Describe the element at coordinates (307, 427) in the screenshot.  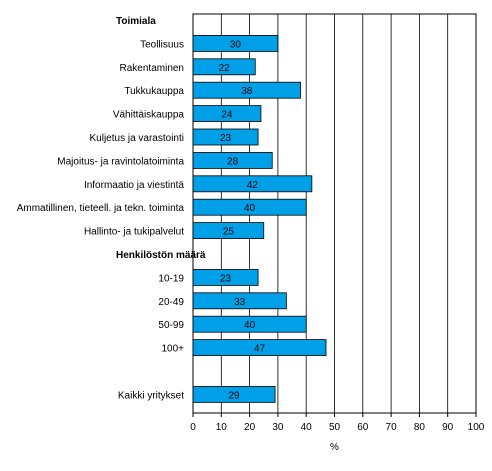
I see `x-tick-label: 40` at that location.